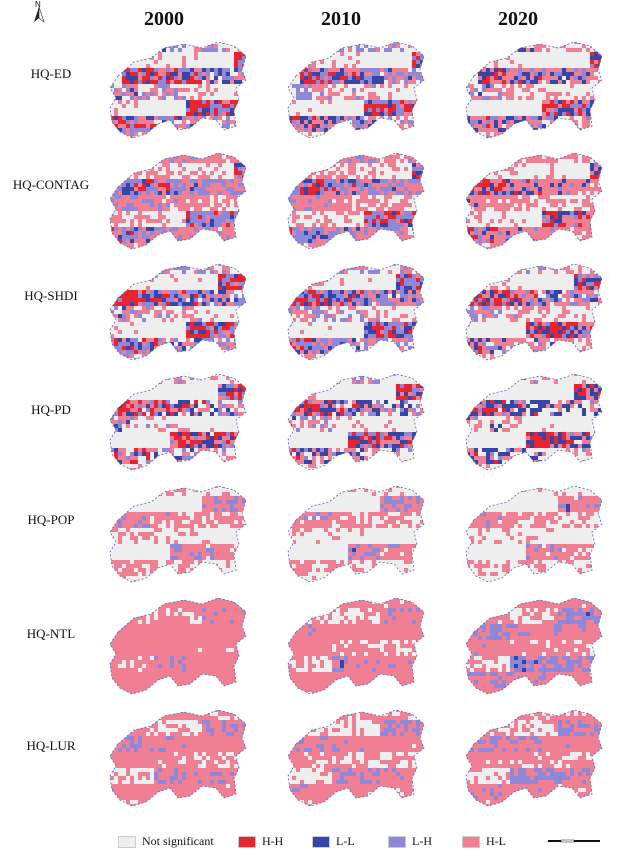  What do you see at coordinates (247, 841) in the screenshot?
I see `legend-swatch-hh` at bounding box center [247, 841].